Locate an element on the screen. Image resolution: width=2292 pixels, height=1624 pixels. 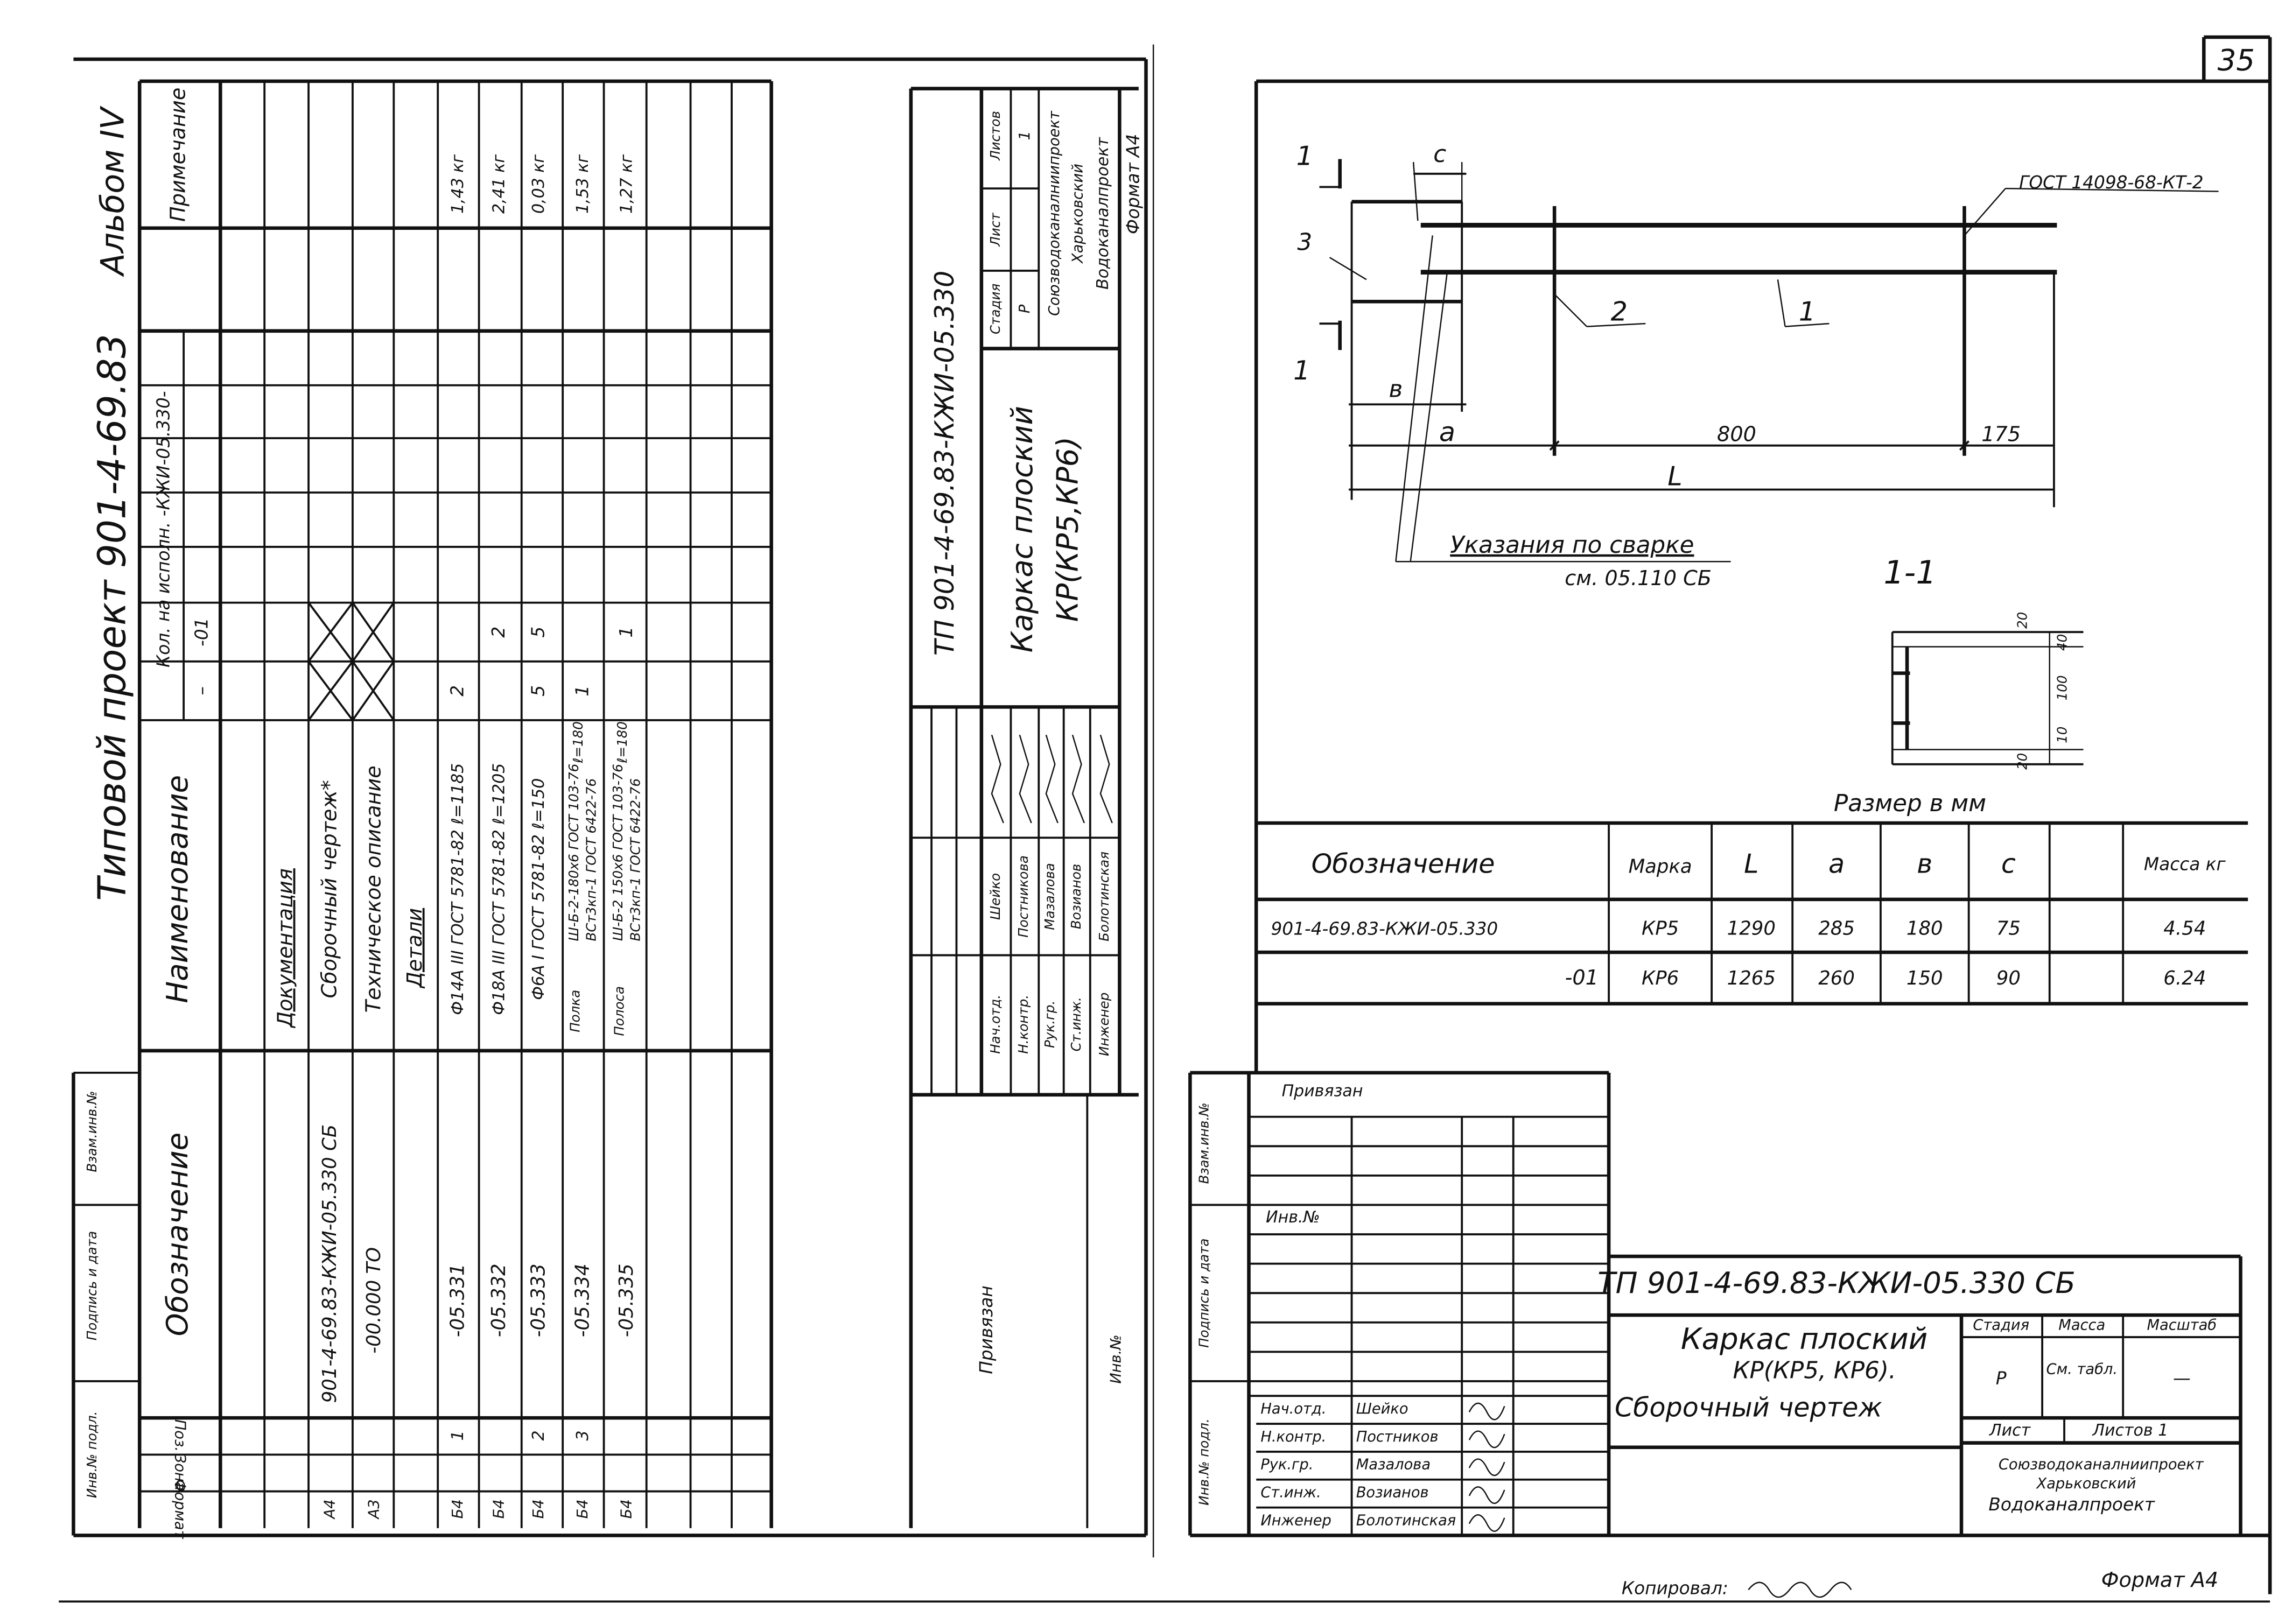
signature-name: Шейко is located at coordinates (1382, 1409).